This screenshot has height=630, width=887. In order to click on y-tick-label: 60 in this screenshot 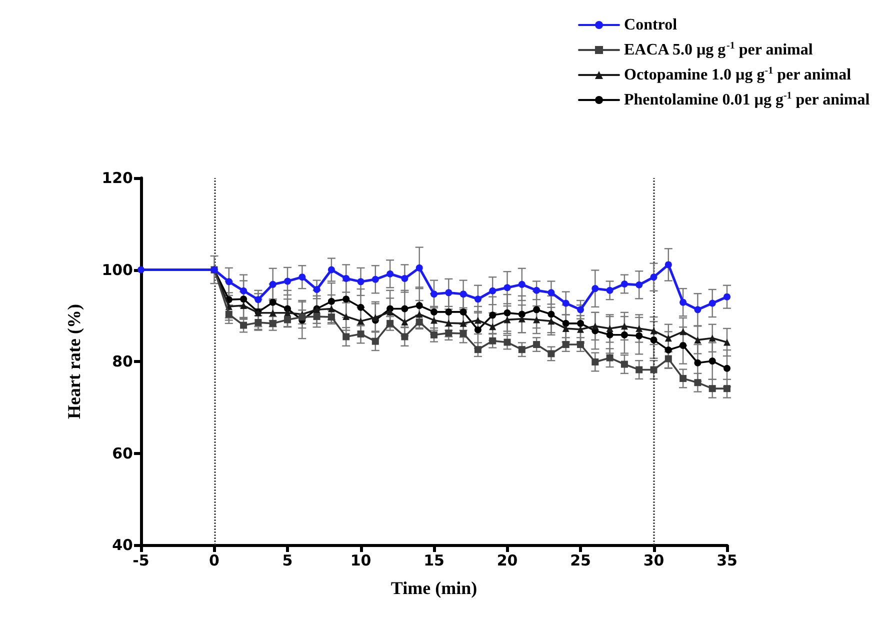, I will do `click(122, 453)`.